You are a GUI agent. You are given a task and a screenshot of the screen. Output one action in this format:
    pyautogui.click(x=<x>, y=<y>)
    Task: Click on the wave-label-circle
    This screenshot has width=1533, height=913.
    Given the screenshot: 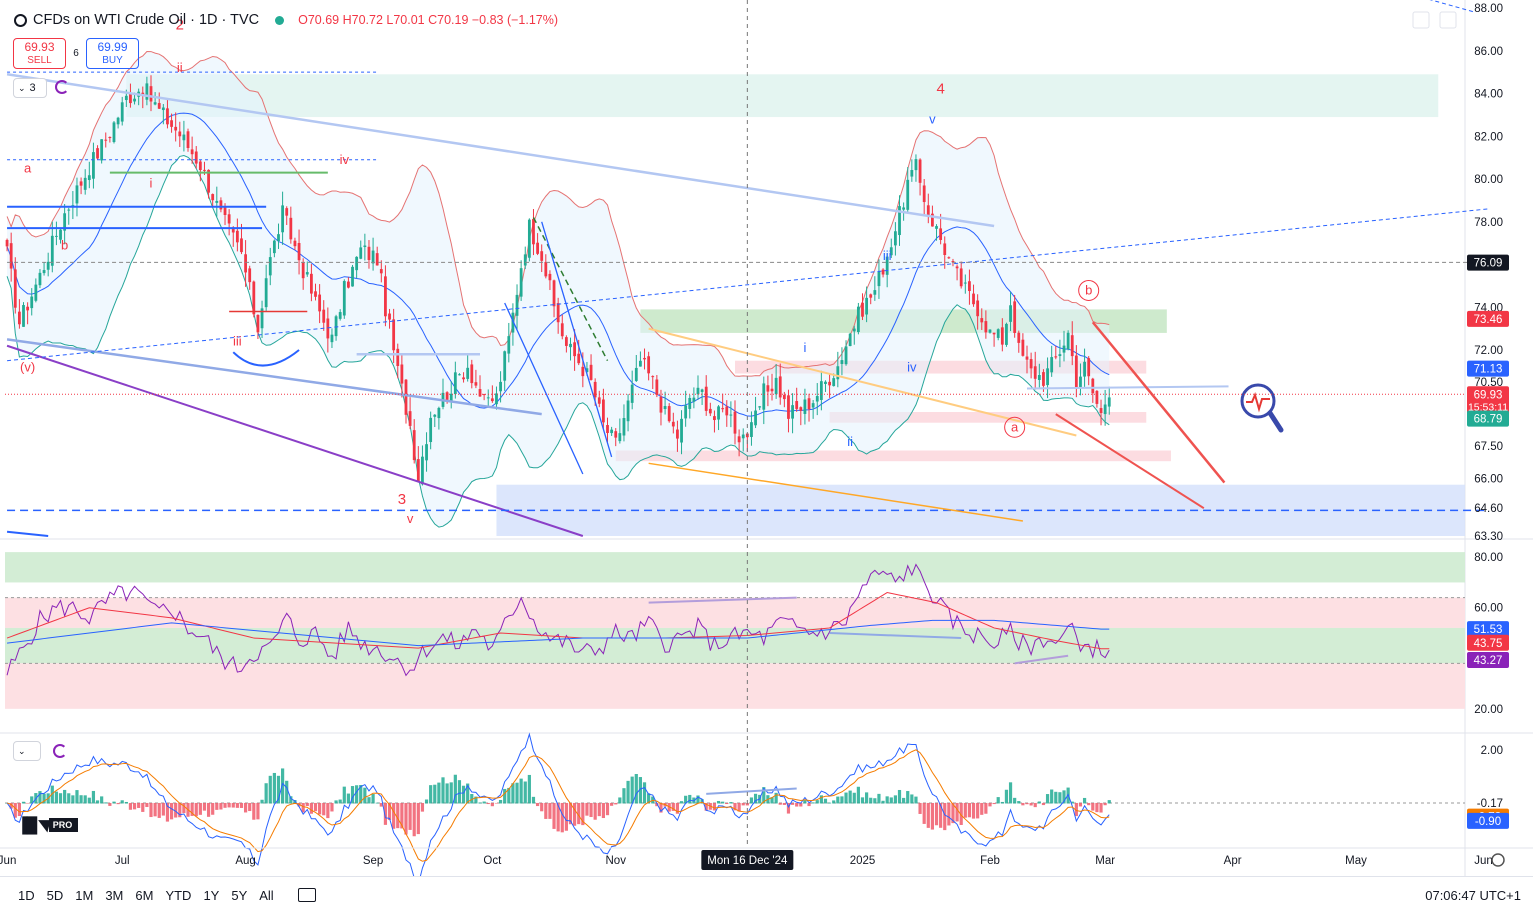 What is the action you would take?
    pyautogui.click(x=1015, y=427)
    